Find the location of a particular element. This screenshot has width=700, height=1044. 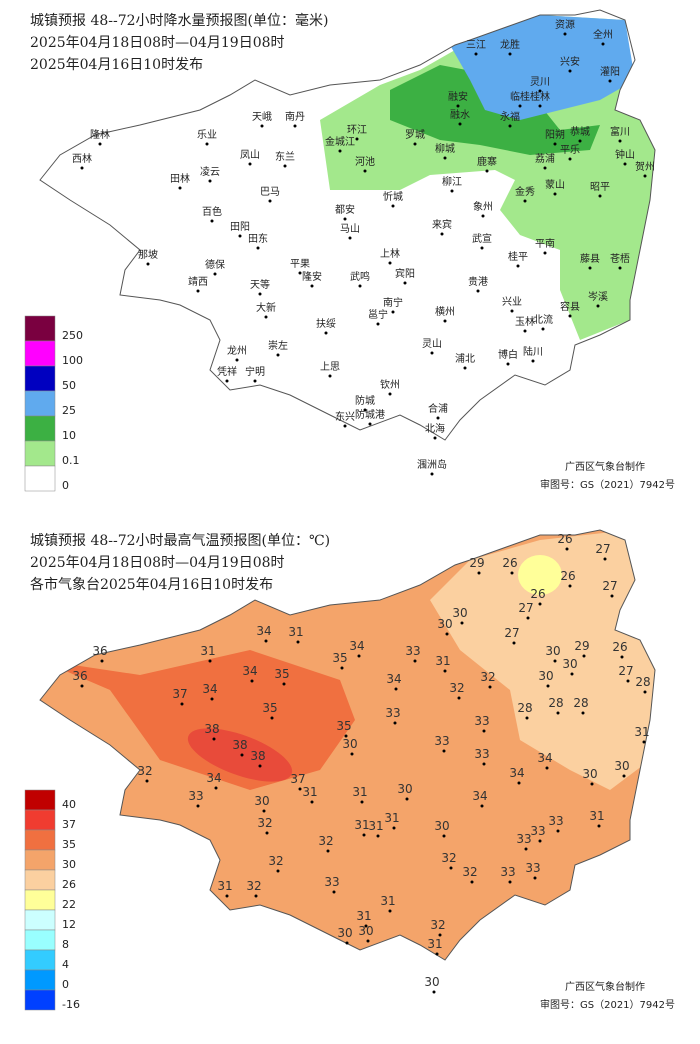

city-label: 崇左 is located at coordinates (278, 345).